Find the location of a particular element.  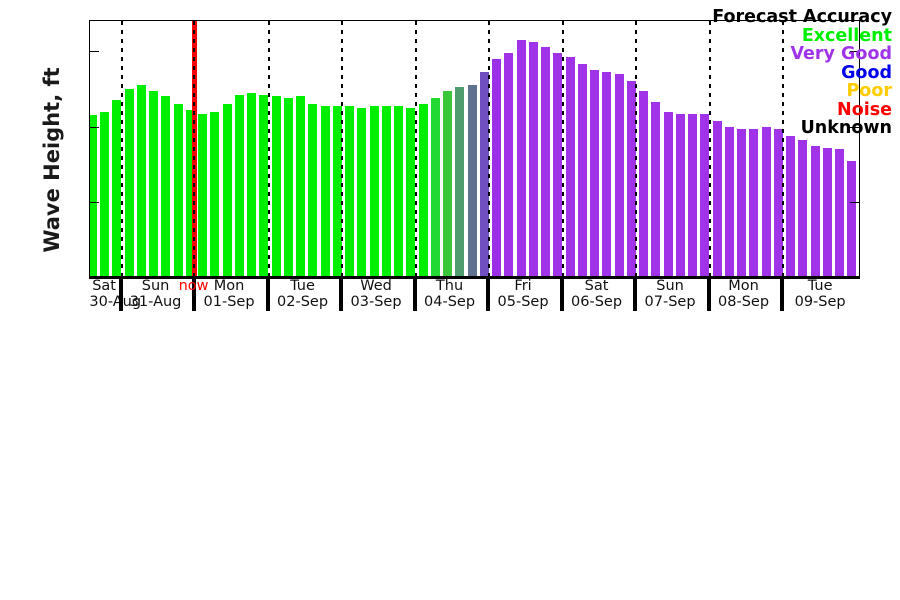

x-axis-day-label: Mon 08-Sep is located at coordinates (744, 294).